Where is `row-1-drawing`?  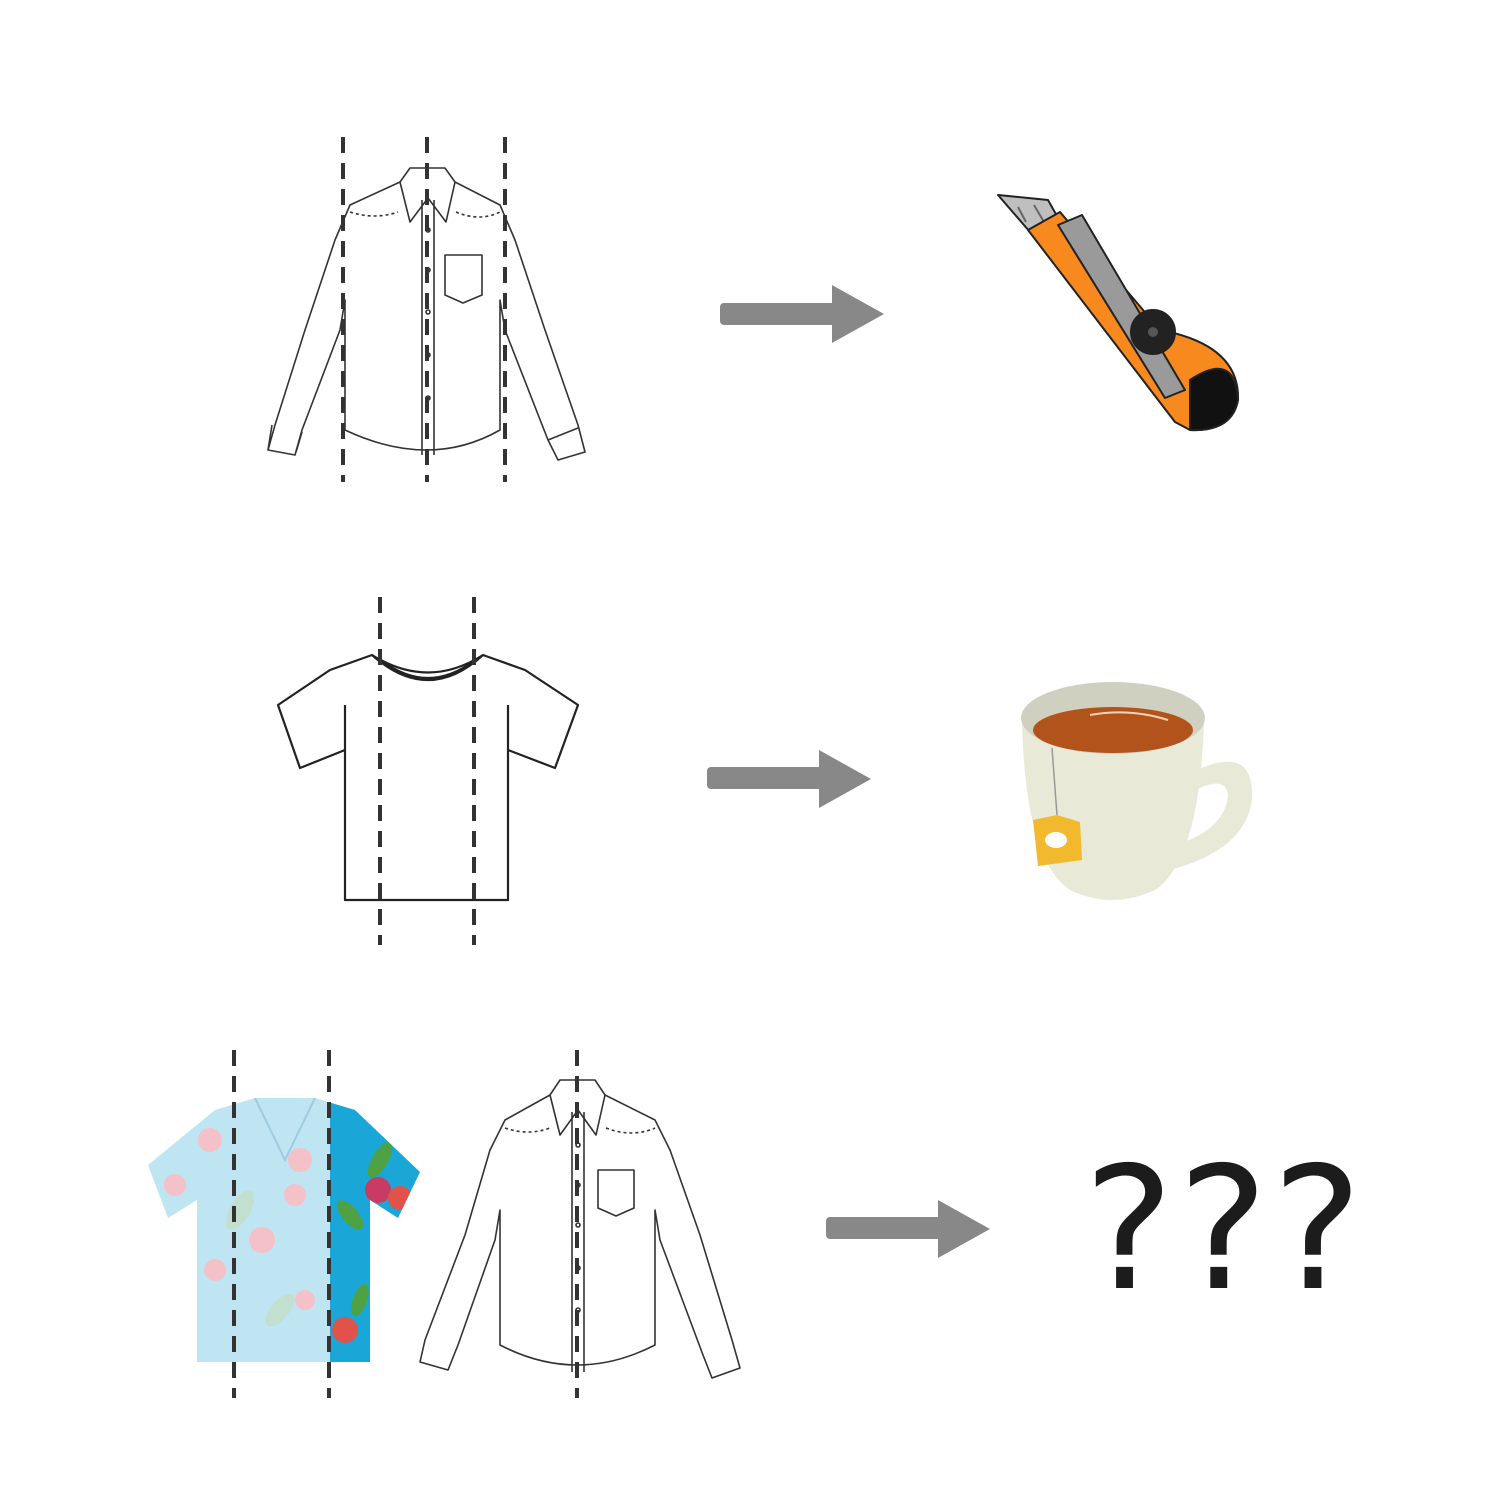
row-1-drawing is located at coordinates (753, 309).